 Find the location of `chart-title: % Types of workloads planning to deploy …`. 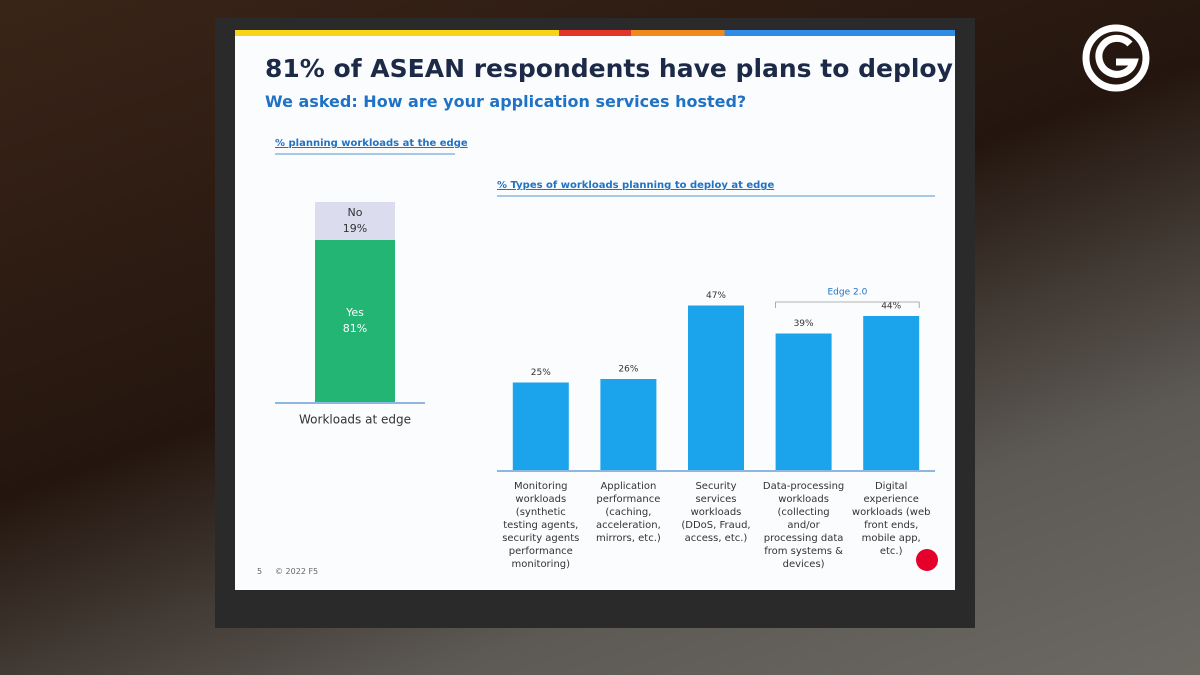

chart-title: % Types of workloads planning to deploy … is located at coordinates (636, 185).